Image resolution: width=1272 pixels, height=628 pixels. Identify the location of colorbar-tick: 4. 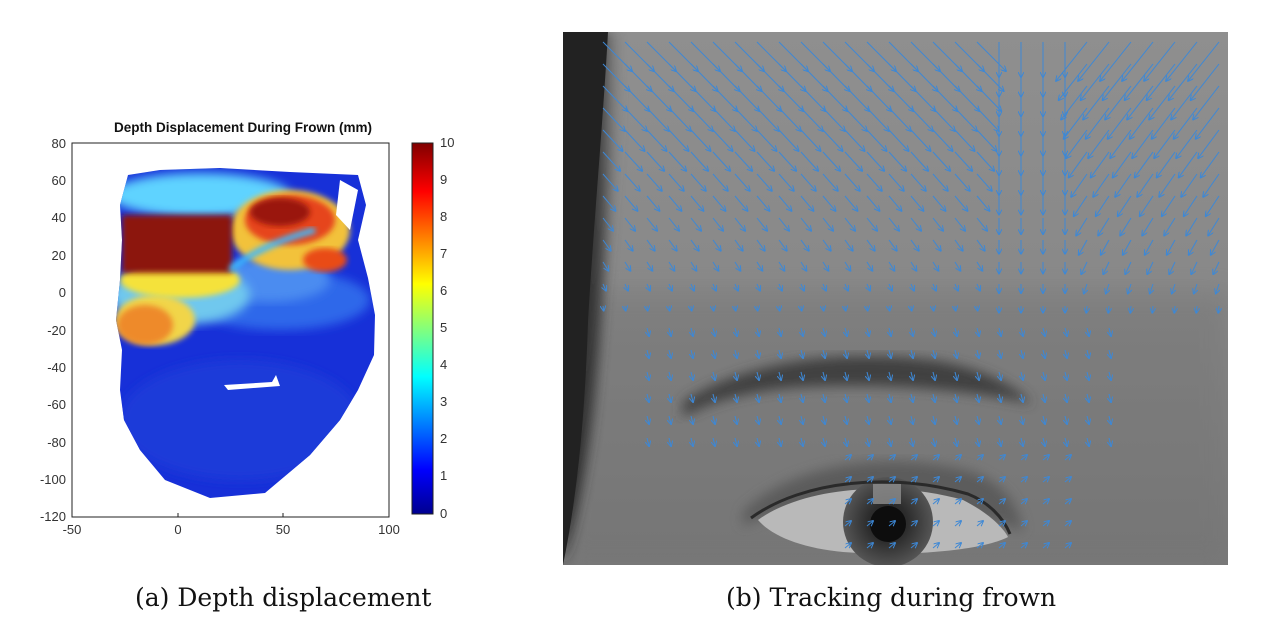
(443, 364).